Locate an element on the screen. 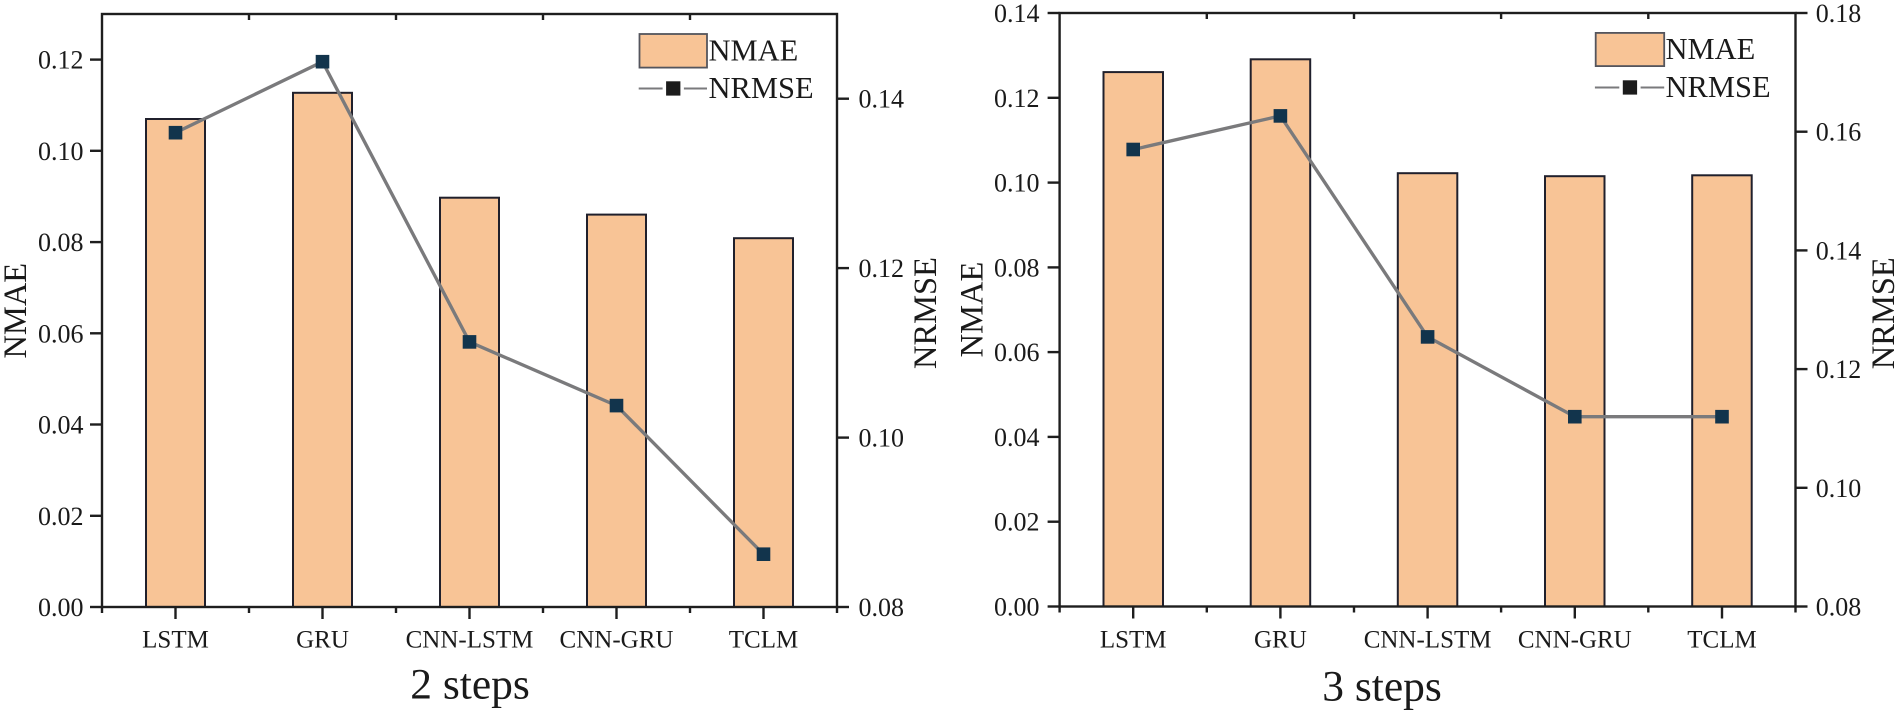 This screenshot has width=1900, height=715. svg-text: 0.18 is located at coordinates (1839, 14).